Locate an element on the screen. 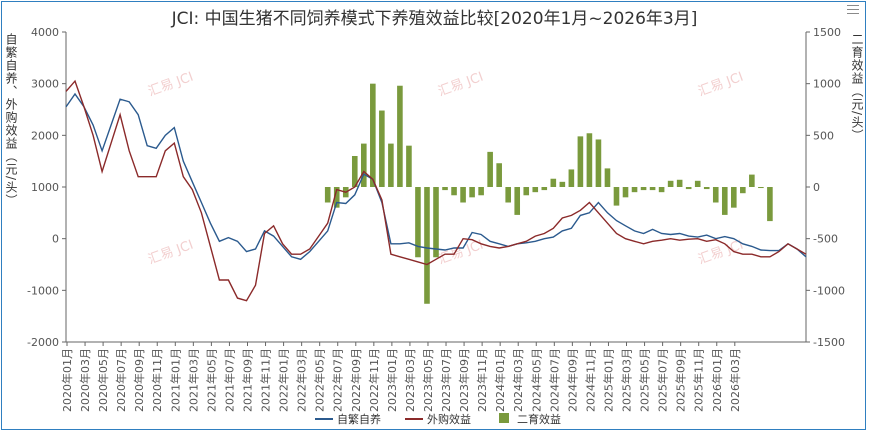 The width and height of the screenshot is (869, 433). x-tick-label: 2020年01月 is located at coordinates (67, 380).